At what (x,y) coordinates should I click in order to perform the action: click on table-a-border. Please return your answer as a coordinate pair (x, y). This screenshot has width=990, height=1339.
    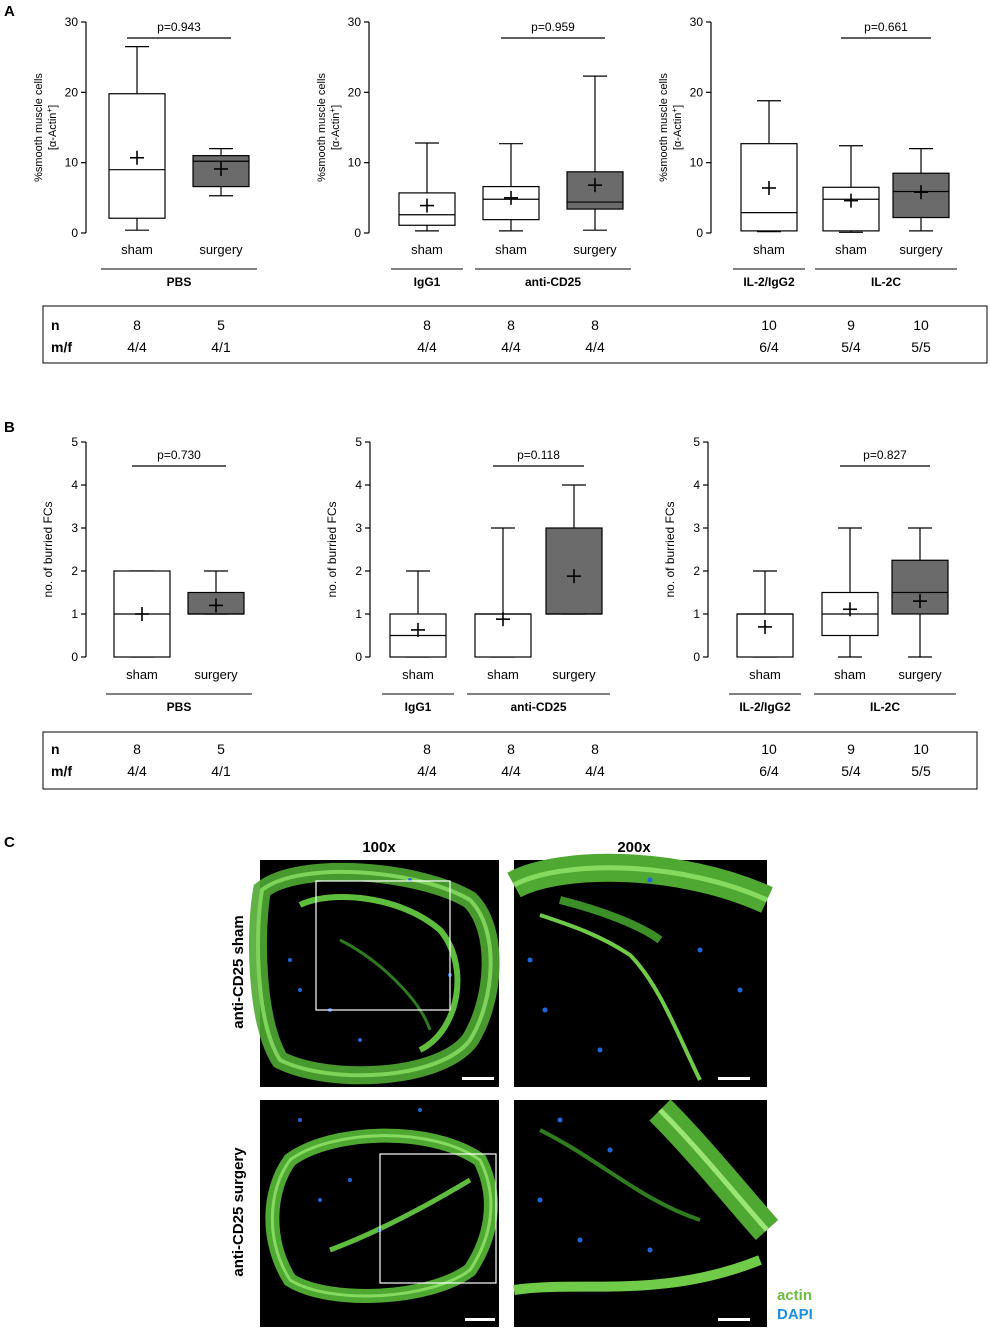
    Looking at the image, I should click on (515, 334).